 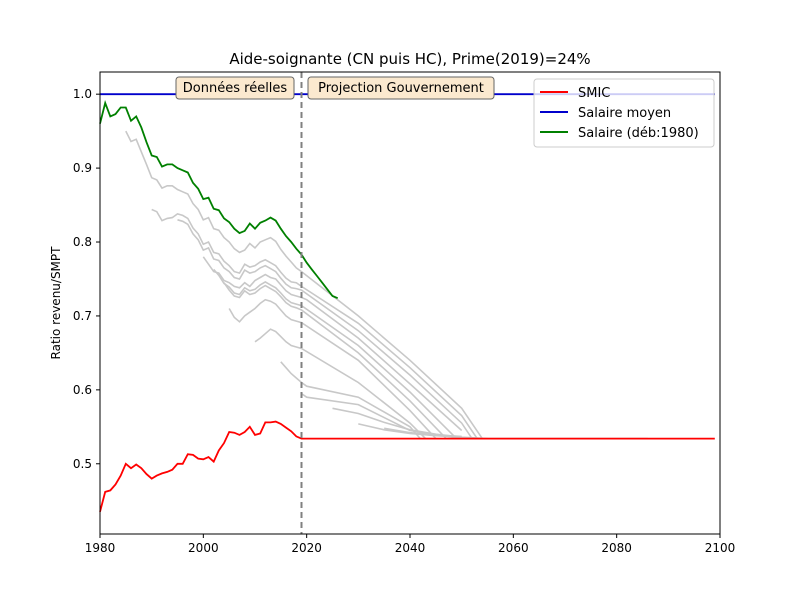 I want to click on x-tick-label: 2080, so click(x=616, y=548).